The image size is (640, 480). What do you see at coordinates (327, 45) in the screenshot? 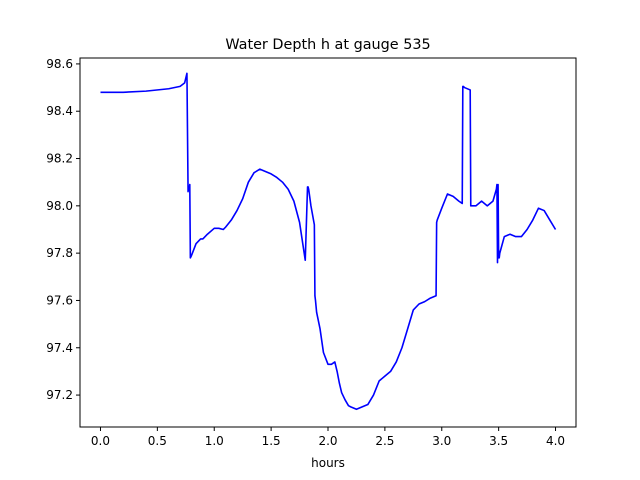
I see `chart-title: Water Depth h at gauge 535` at bounding box center [327, 45].